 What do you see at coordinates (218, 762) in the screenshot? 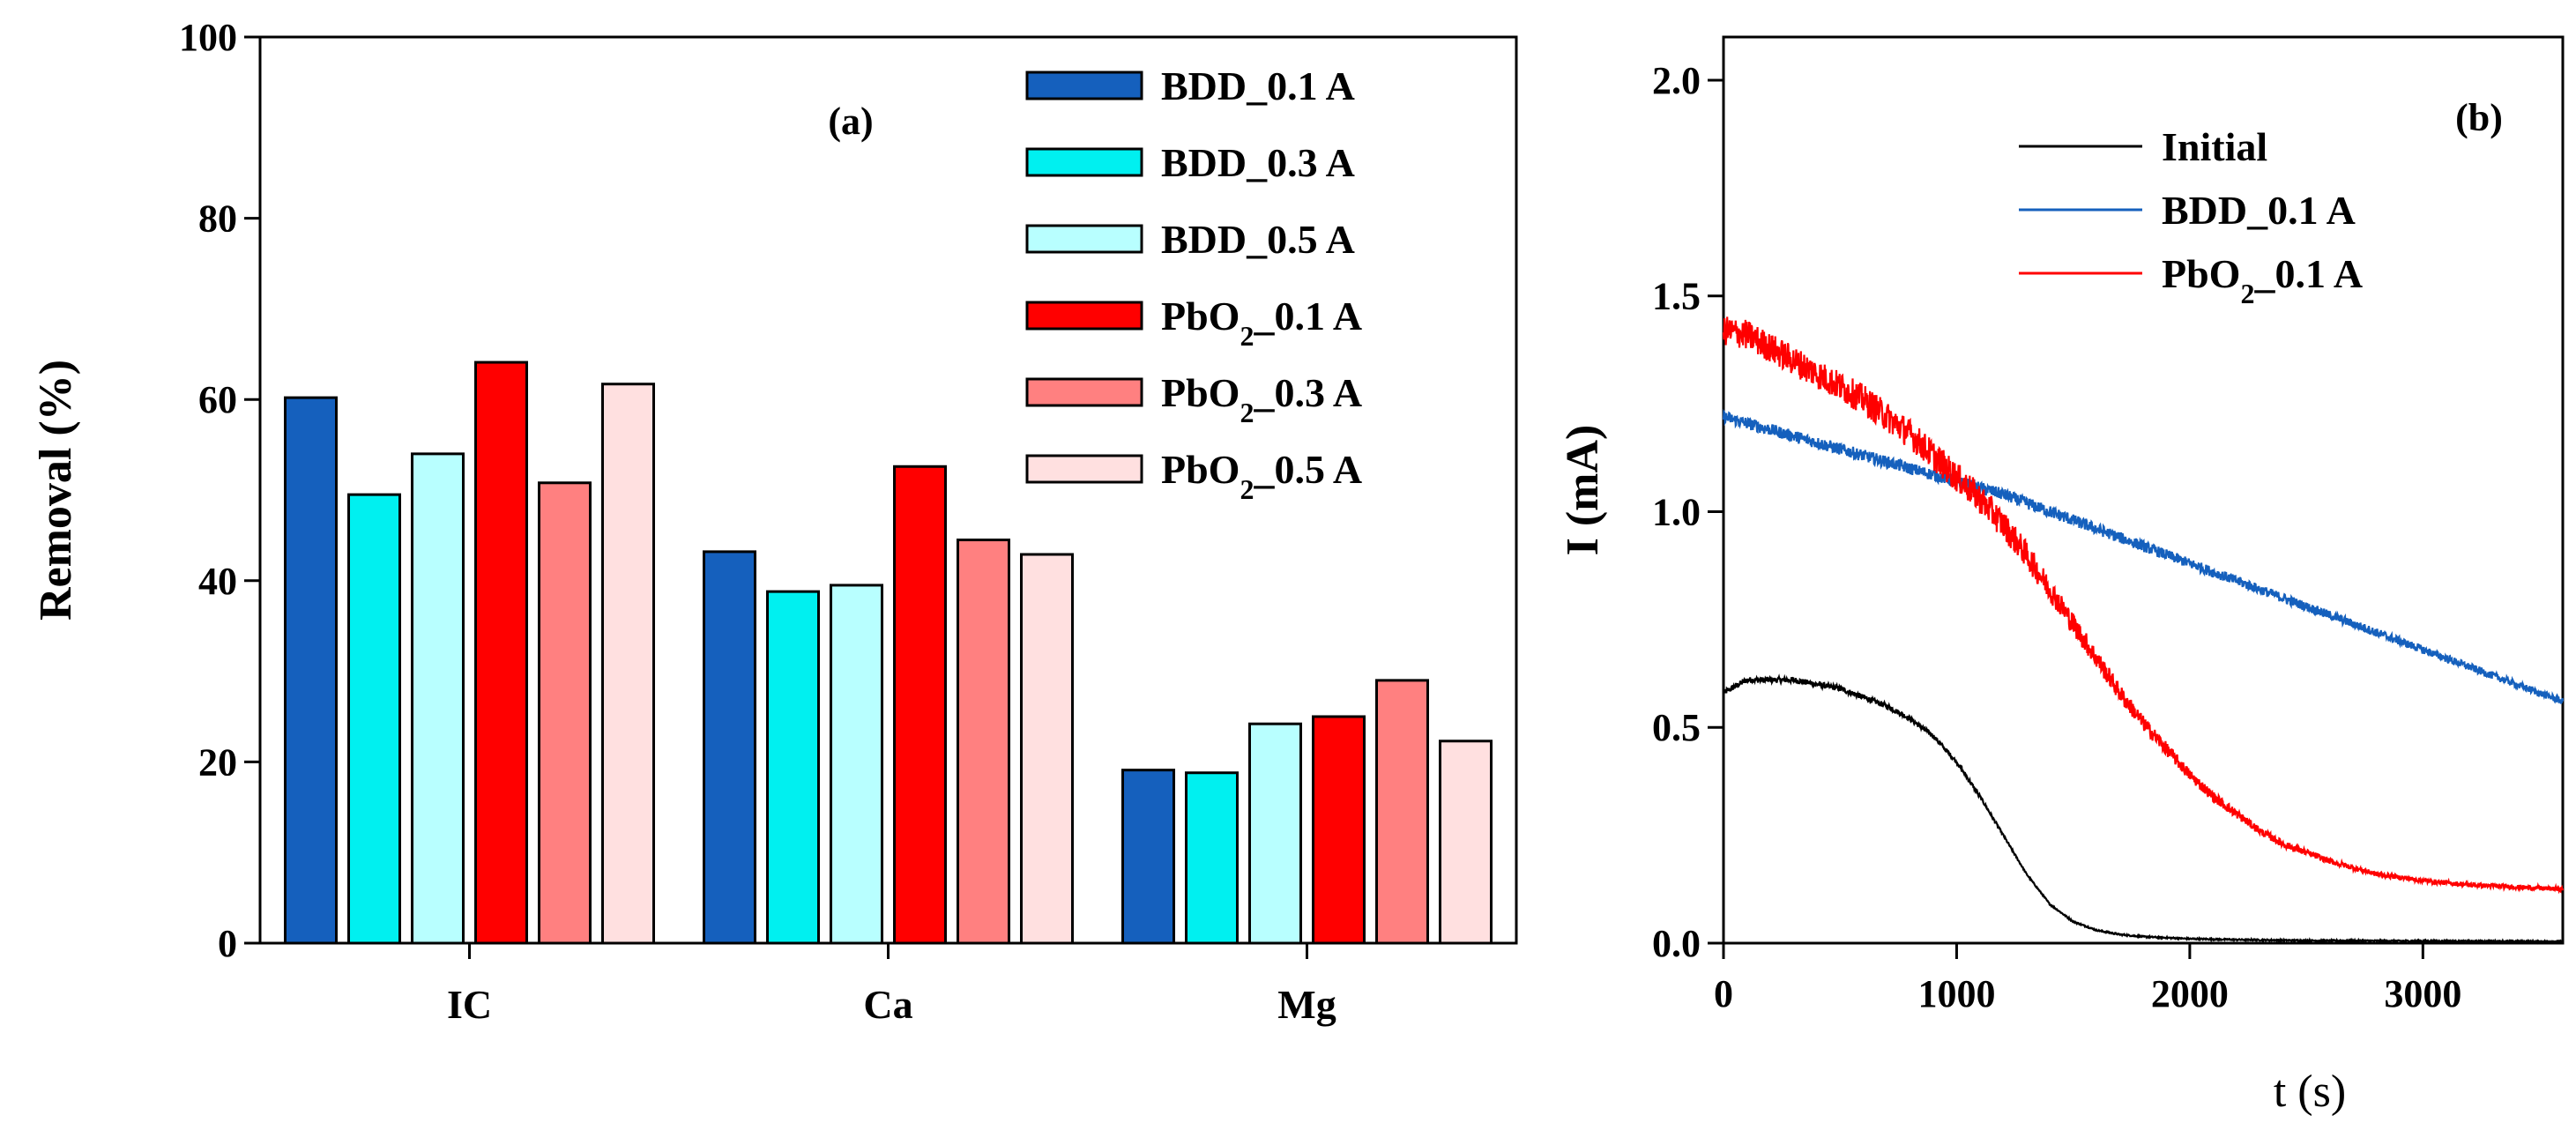
I see `y-tick-label: 20` at bounding box center [218, 762].